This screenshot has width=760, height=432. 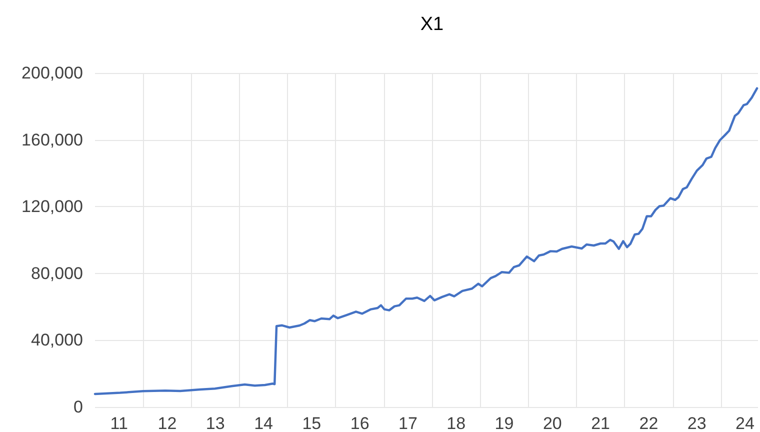 What do you see at coordinates (648, 423) in the screenshot?
I see `x-tick-label: 22` at bounding box center [648, 423].